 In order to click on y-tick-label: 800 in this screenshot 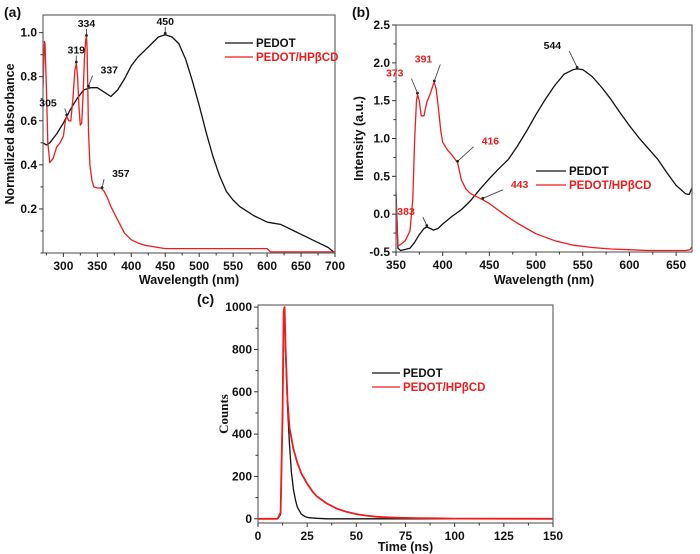, I will do `click(242, 349)`.